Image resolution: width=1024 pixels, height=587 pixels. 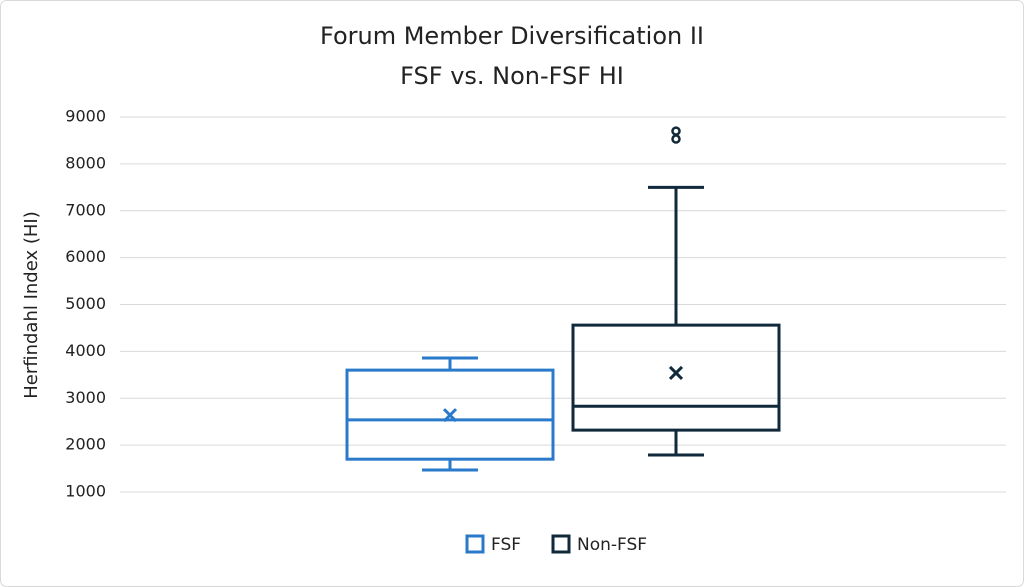 I want to click on y-tick-label: 3000, so click(x=85, y=397).